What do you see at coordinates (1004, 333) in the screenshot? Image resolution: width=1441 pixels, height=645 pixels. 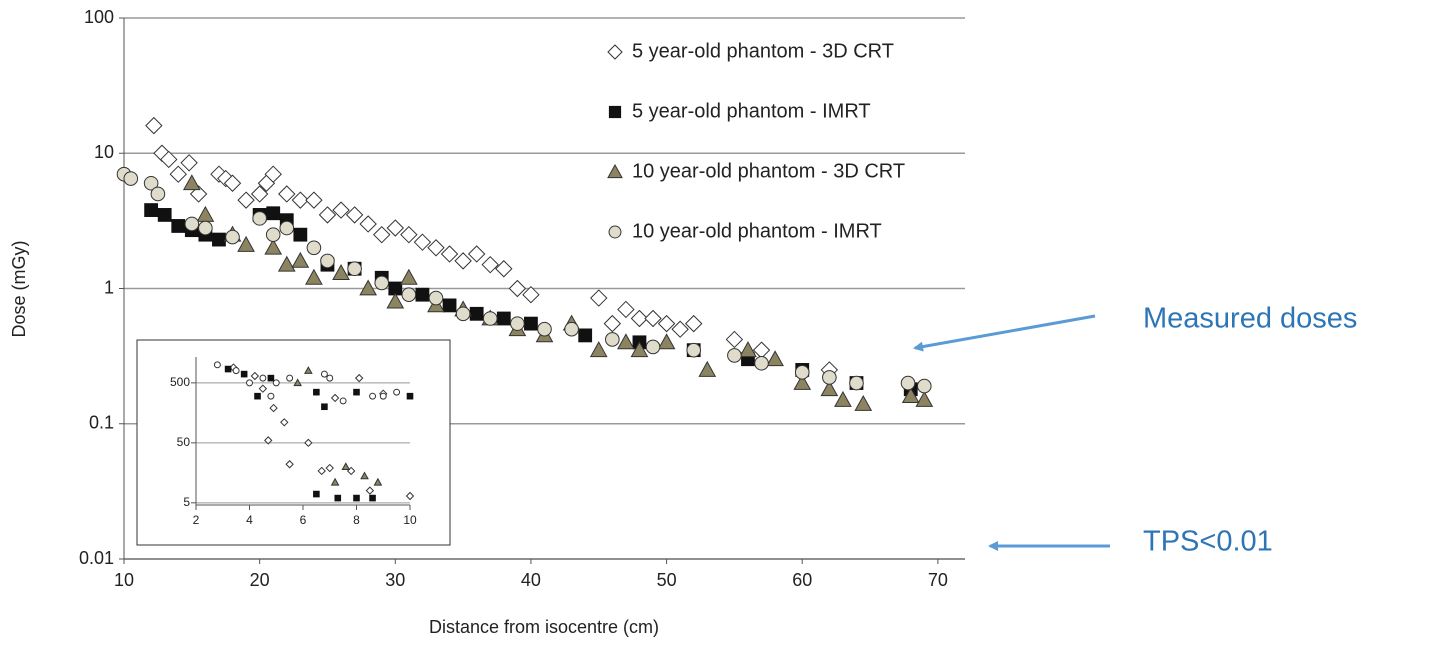 I see `arrow` at bounding box center [1004, 333].